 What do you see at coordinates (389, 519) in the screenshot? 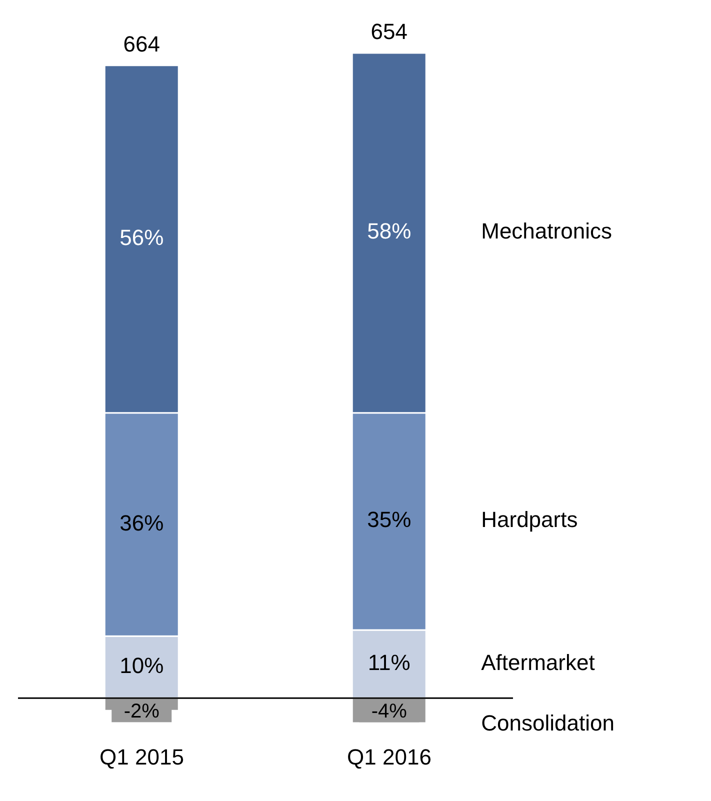
I see `data-label: 35%` at bounding box center [389, 519].